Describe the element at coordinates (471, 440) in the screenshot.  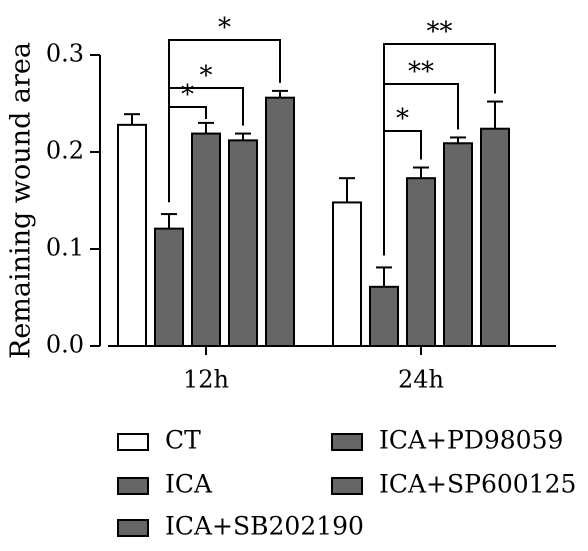
I see `legend-label: ICA+PD98059` at that location.